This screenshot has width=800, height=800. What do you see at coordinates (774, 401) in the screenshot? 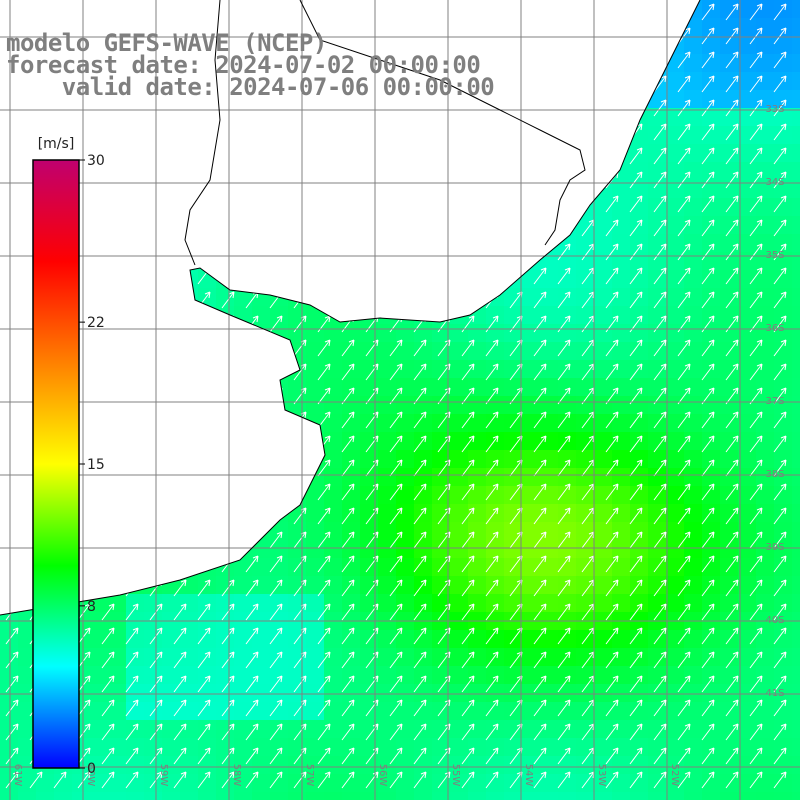
I see `latitude-label: 37S` at bounding box center [774, 401].